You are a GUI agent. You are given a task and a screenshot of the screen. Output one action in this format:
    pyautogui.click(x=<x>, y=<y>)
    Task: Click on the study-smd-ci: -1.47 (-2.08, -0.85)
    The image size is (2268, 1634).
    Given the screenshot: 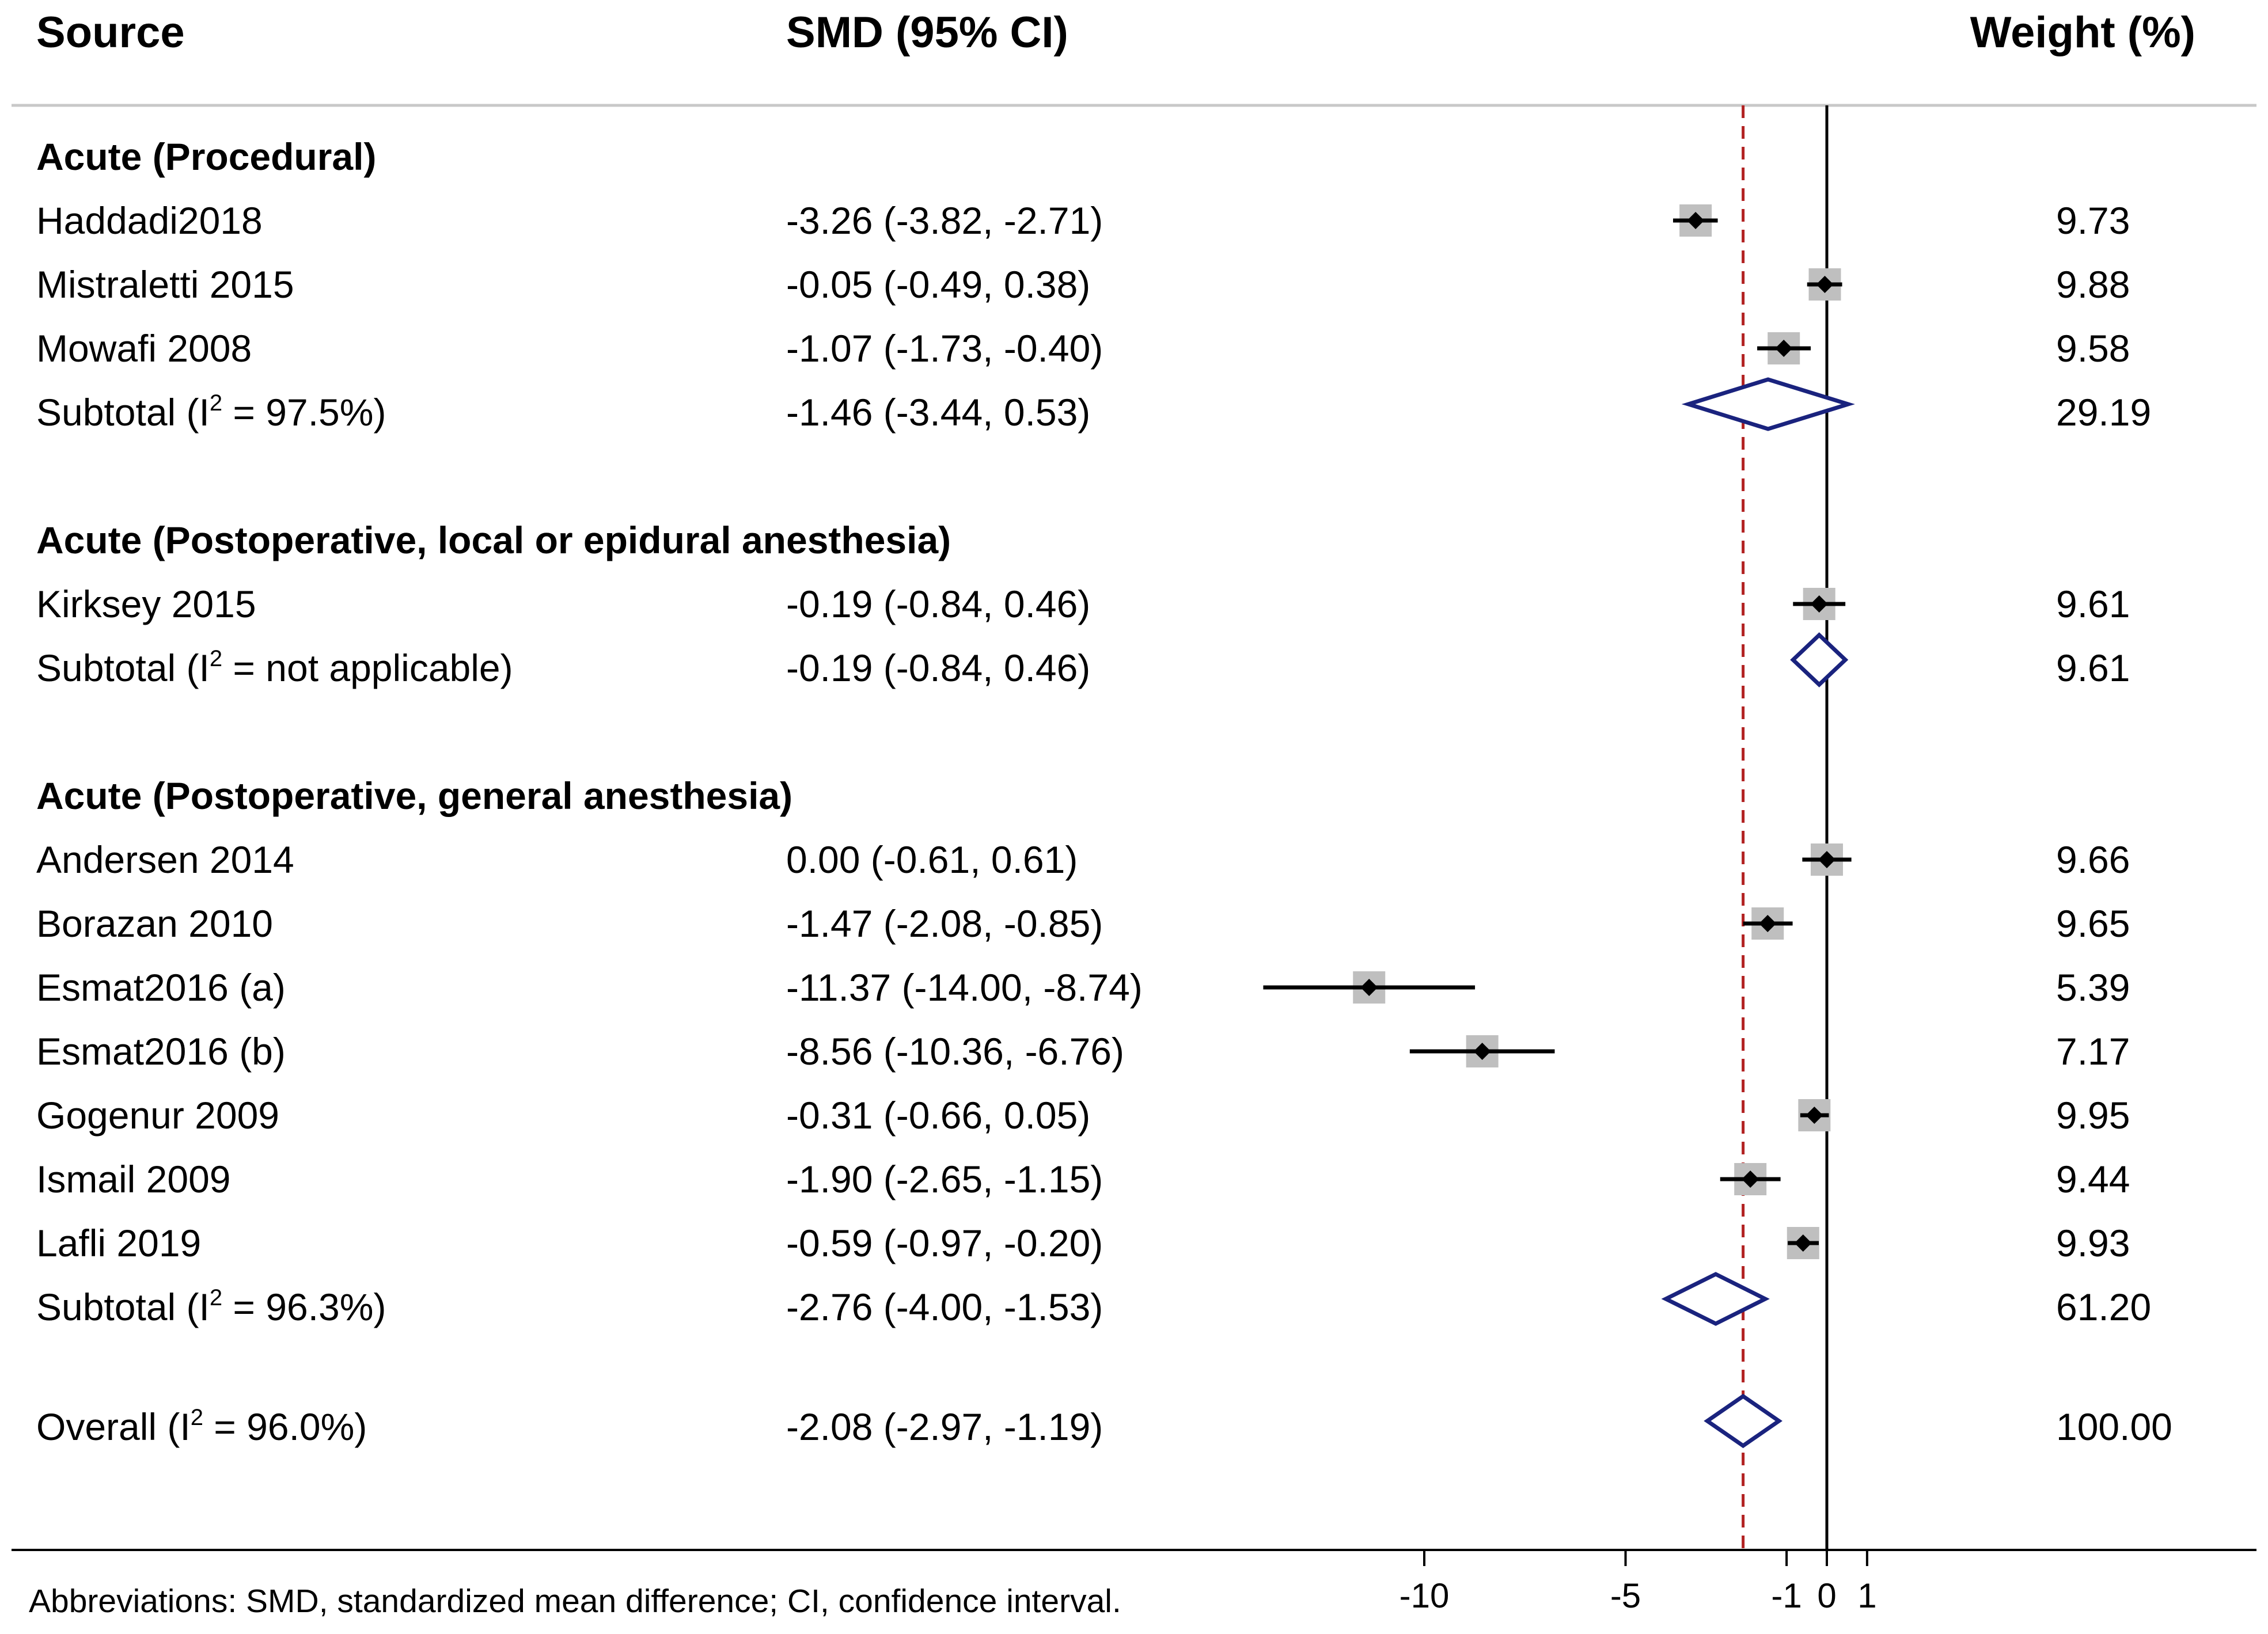 What is the action you would take?
    pyautogui.click(x=945, y=924)
    